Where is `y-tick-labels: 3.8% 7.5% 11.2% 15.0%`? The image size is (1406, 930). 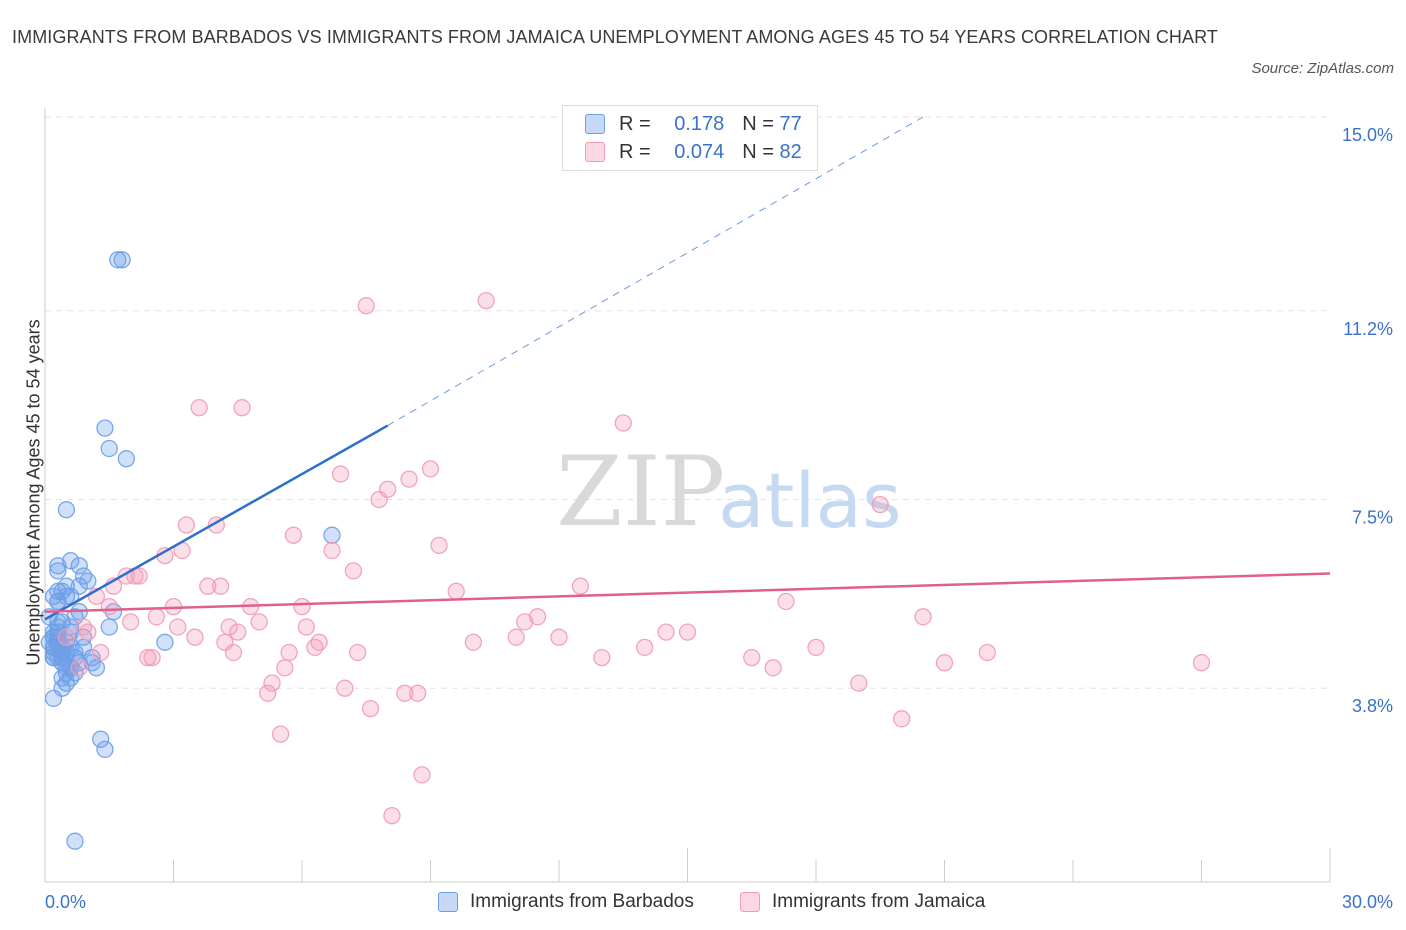 y-tick-labels: 3.8% 7.5% 11.2% 15.0% is located at coordinates (1367, 420).